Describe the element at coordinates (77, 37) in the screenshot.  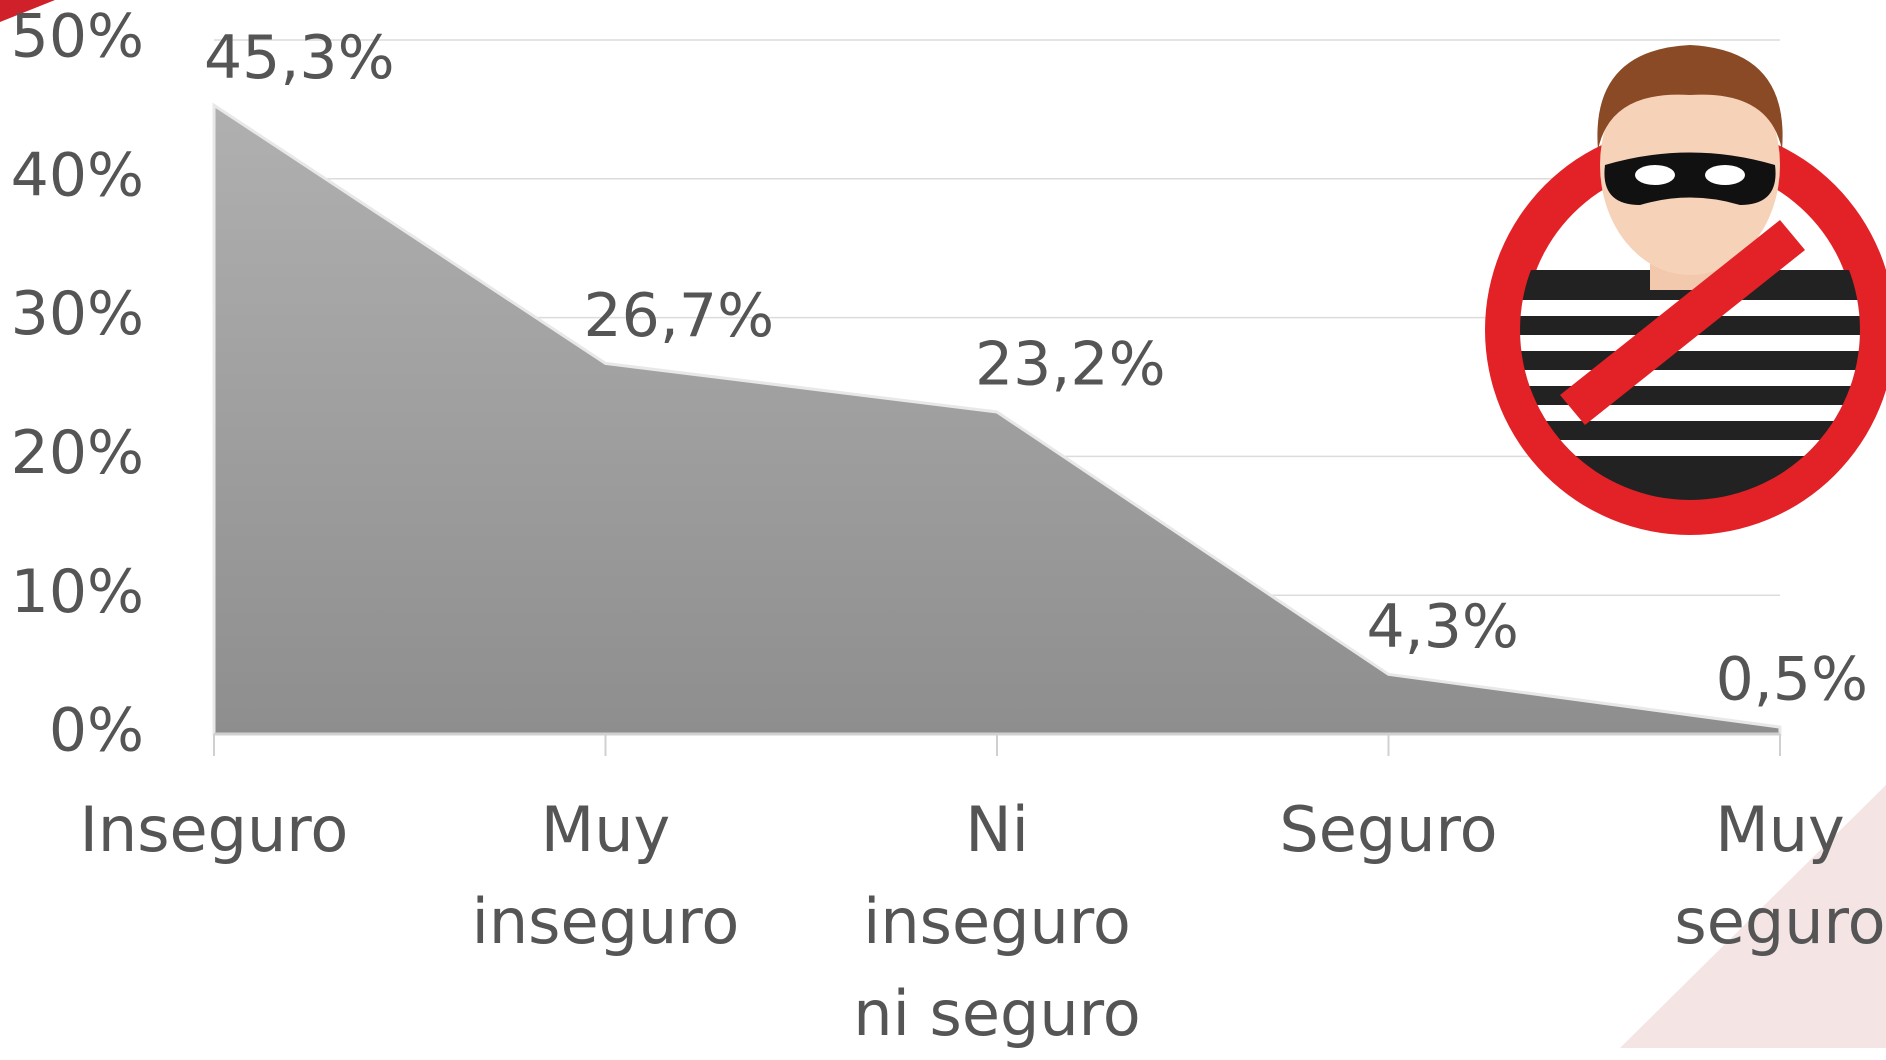
I see `y-tick-label: 50%` at that location.